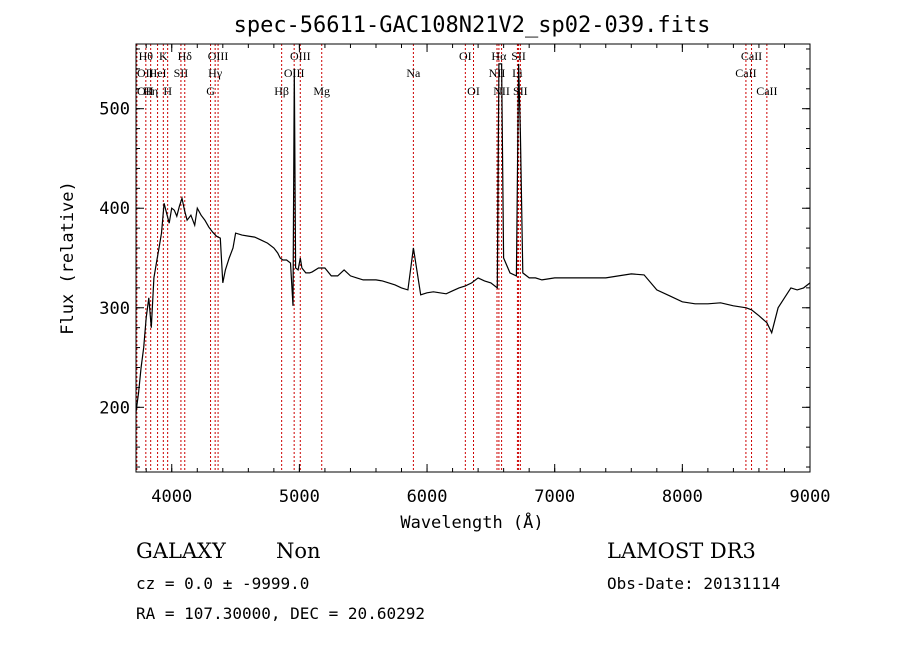  Describe the element at coordinates (171, 497) in the screenshot. I see `x-tick-label: 4000` at that location.